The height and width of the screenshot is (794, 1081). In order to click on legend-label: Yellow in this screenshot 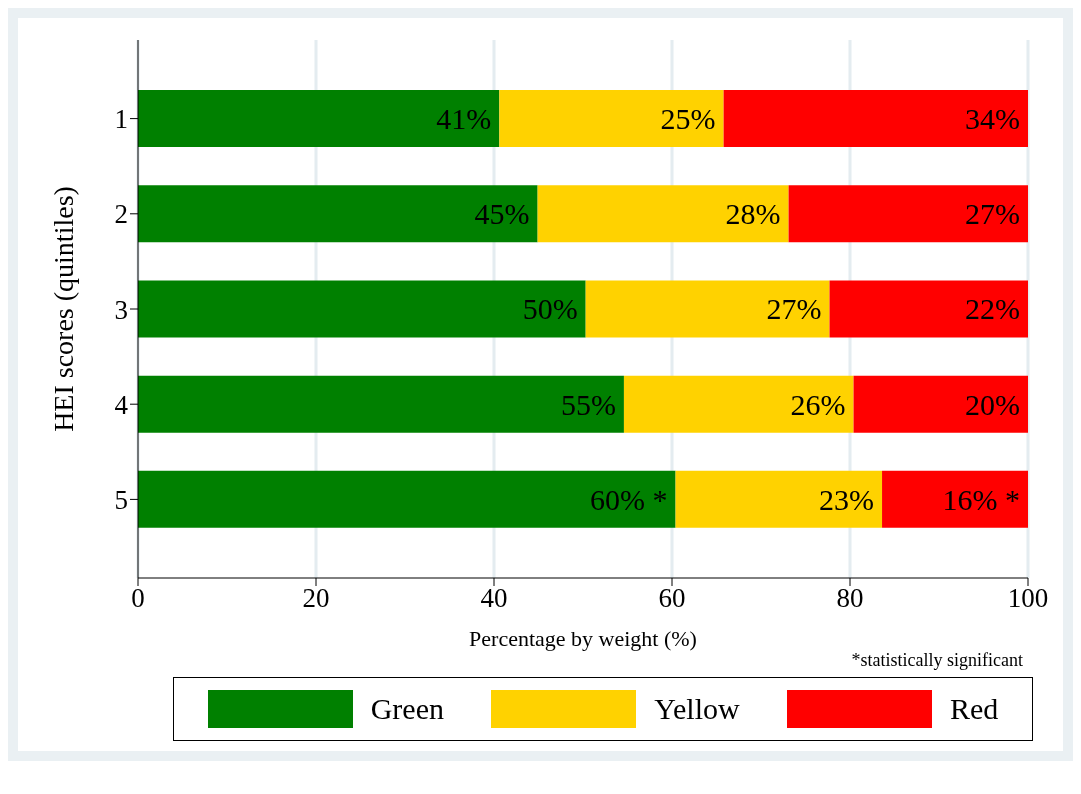, I will do `click(697, 709)`.